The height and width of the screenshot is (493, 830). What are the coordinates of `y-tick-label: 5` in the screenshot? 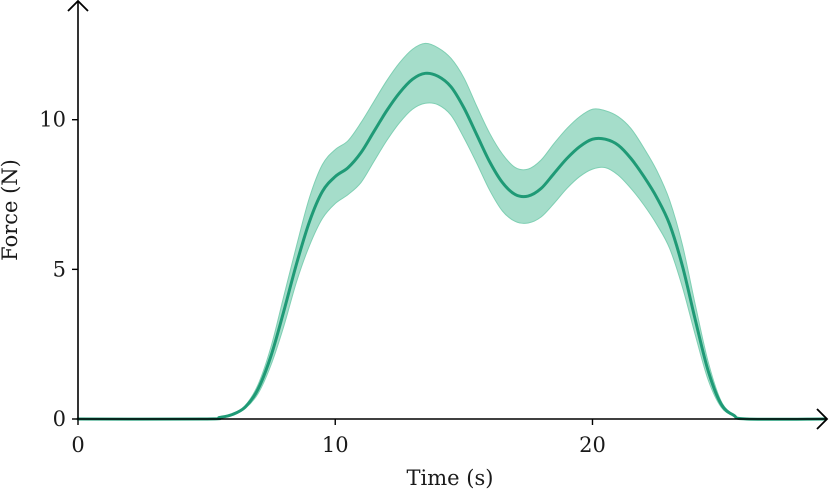 It's located at (59, 269).